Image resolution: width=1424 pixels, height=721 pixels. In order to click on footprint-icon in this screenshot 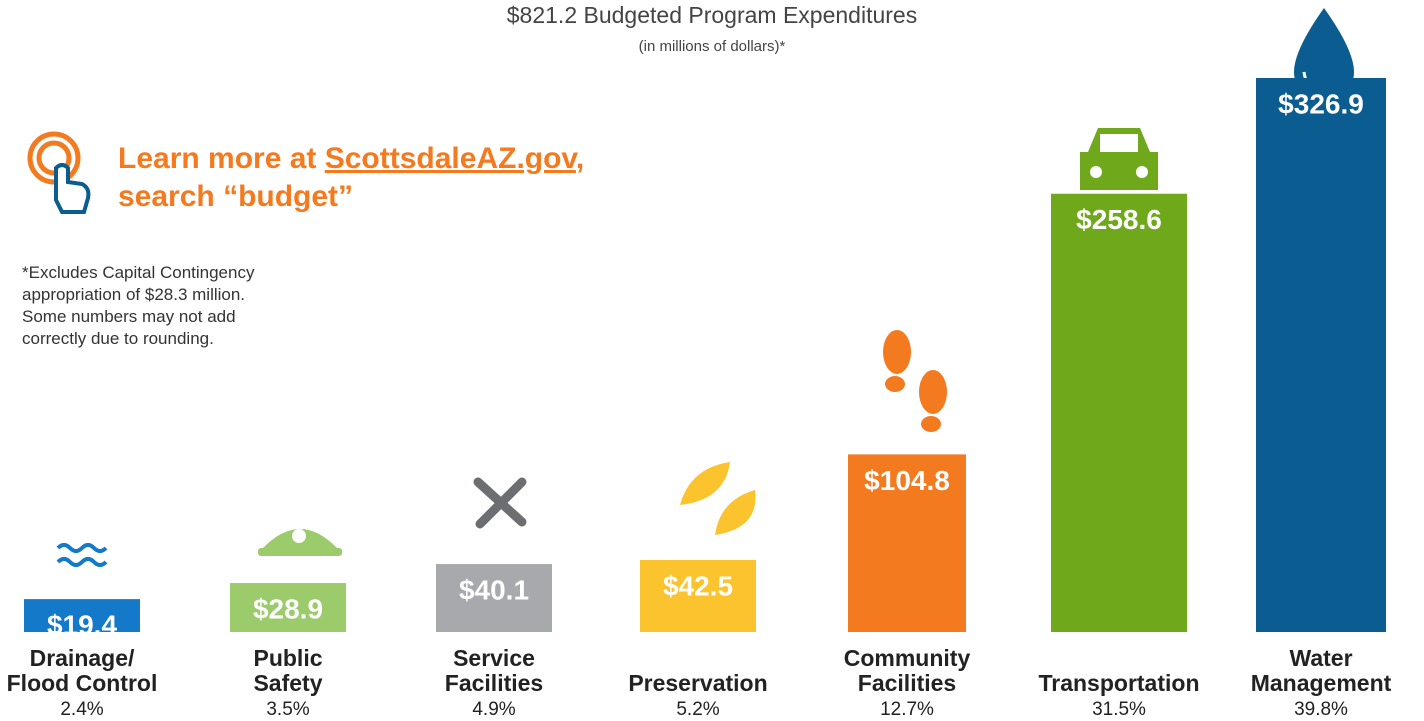, I will do `click(915, 381)`.